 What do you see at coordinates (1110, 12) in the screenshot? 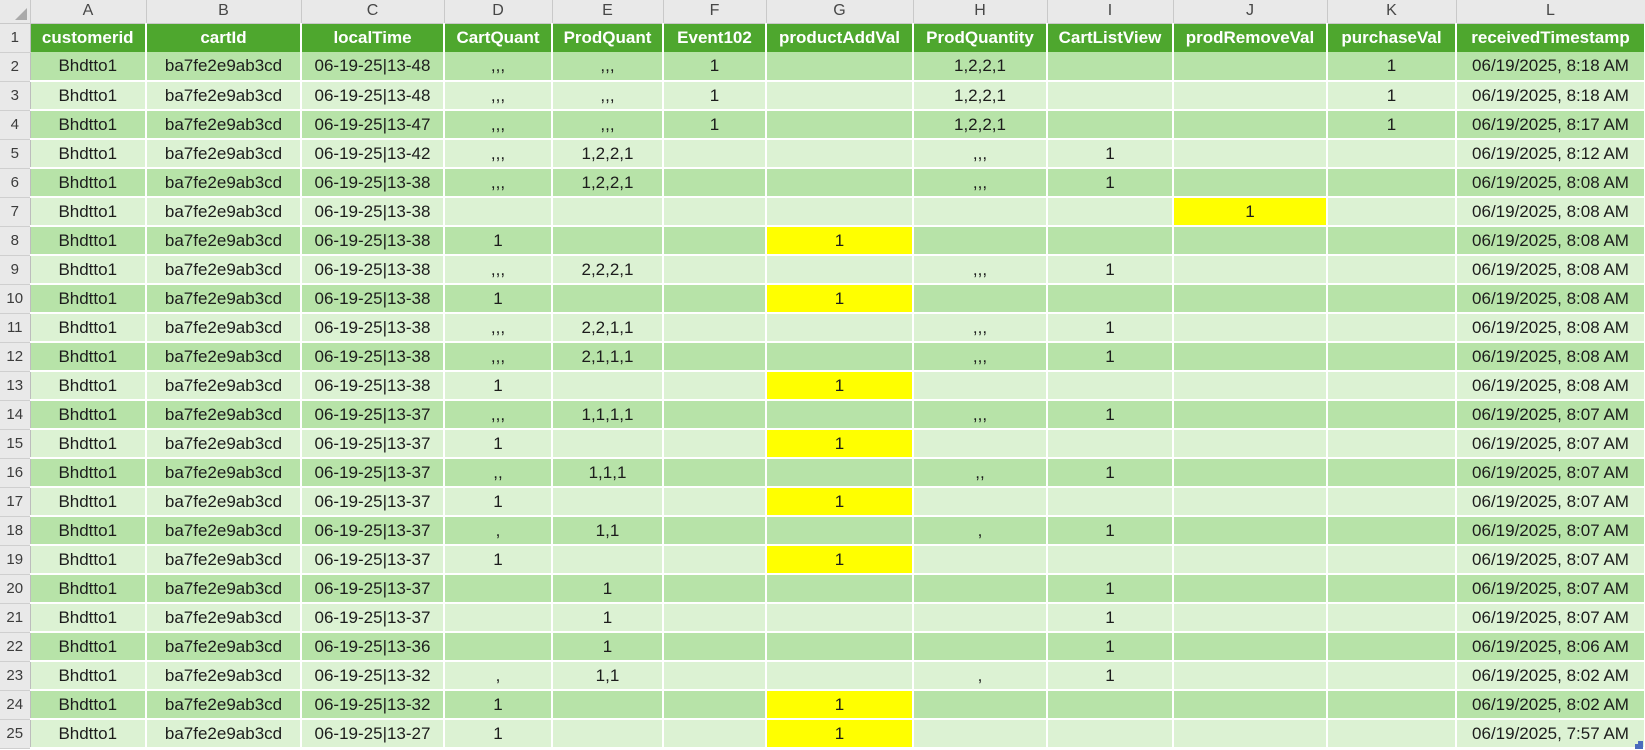
I see `column-header-I: I` at bounding box center [1110, 12].